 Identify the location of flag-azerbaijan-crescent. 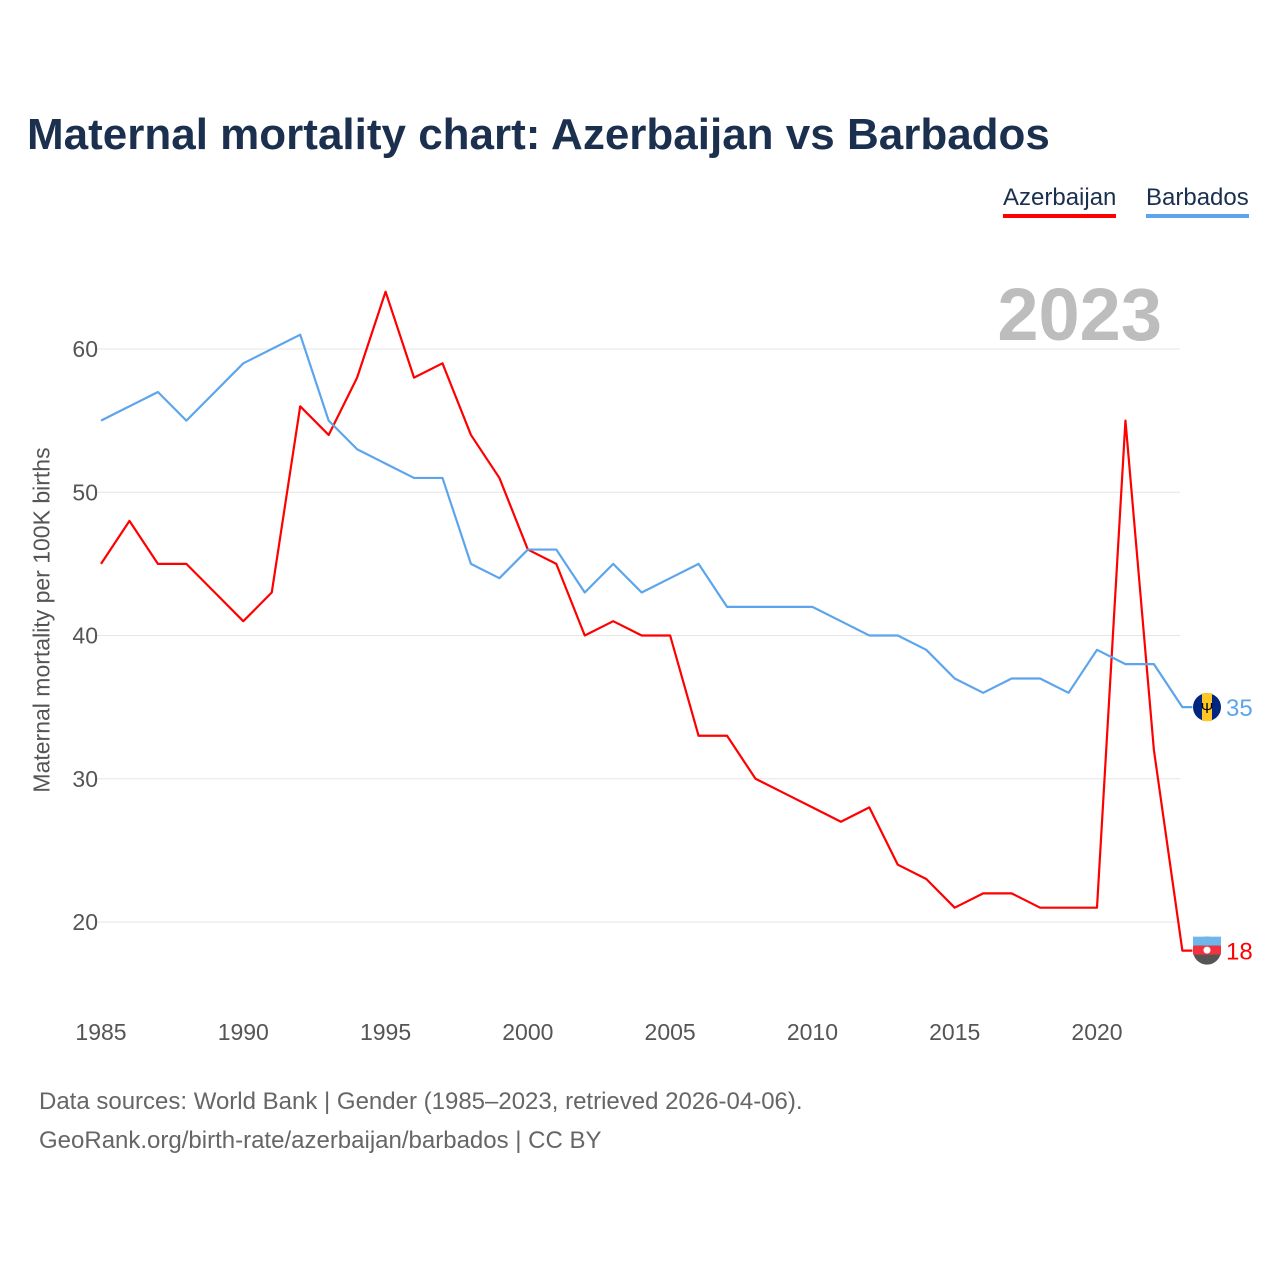
(1207, 950).